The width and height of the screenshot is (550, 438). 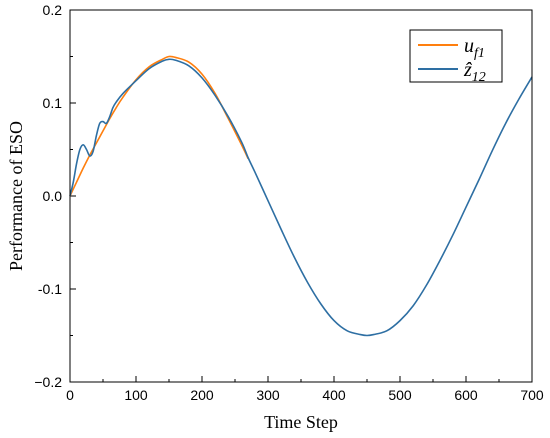 What do you see at coordinates (202, 395) in the screenshot?
I see `x-tick-label: 200` at bounding box center [202, 395].